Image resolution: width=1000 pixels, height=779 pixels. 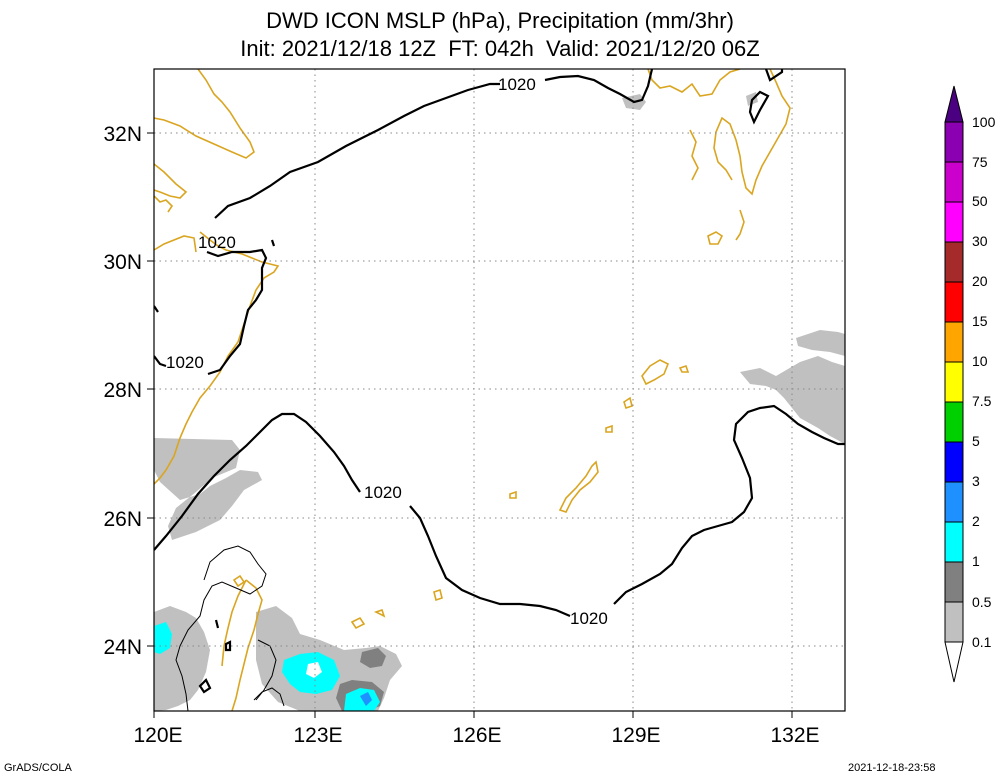 I want to click on colorbar-label-5: 5, so click(x=976, y=441).